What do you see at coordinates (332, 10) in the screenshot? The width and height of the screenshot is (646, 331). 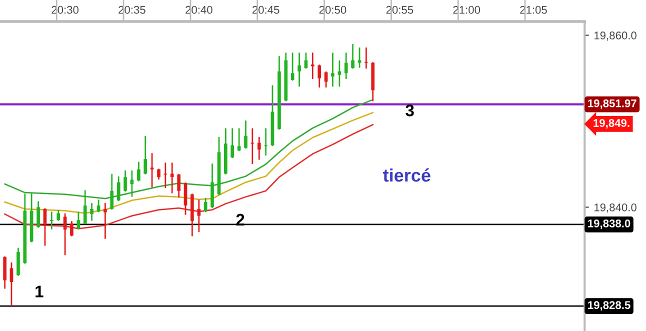 I see `x-tick-label: 20:50` at bounding box center [332, 10].